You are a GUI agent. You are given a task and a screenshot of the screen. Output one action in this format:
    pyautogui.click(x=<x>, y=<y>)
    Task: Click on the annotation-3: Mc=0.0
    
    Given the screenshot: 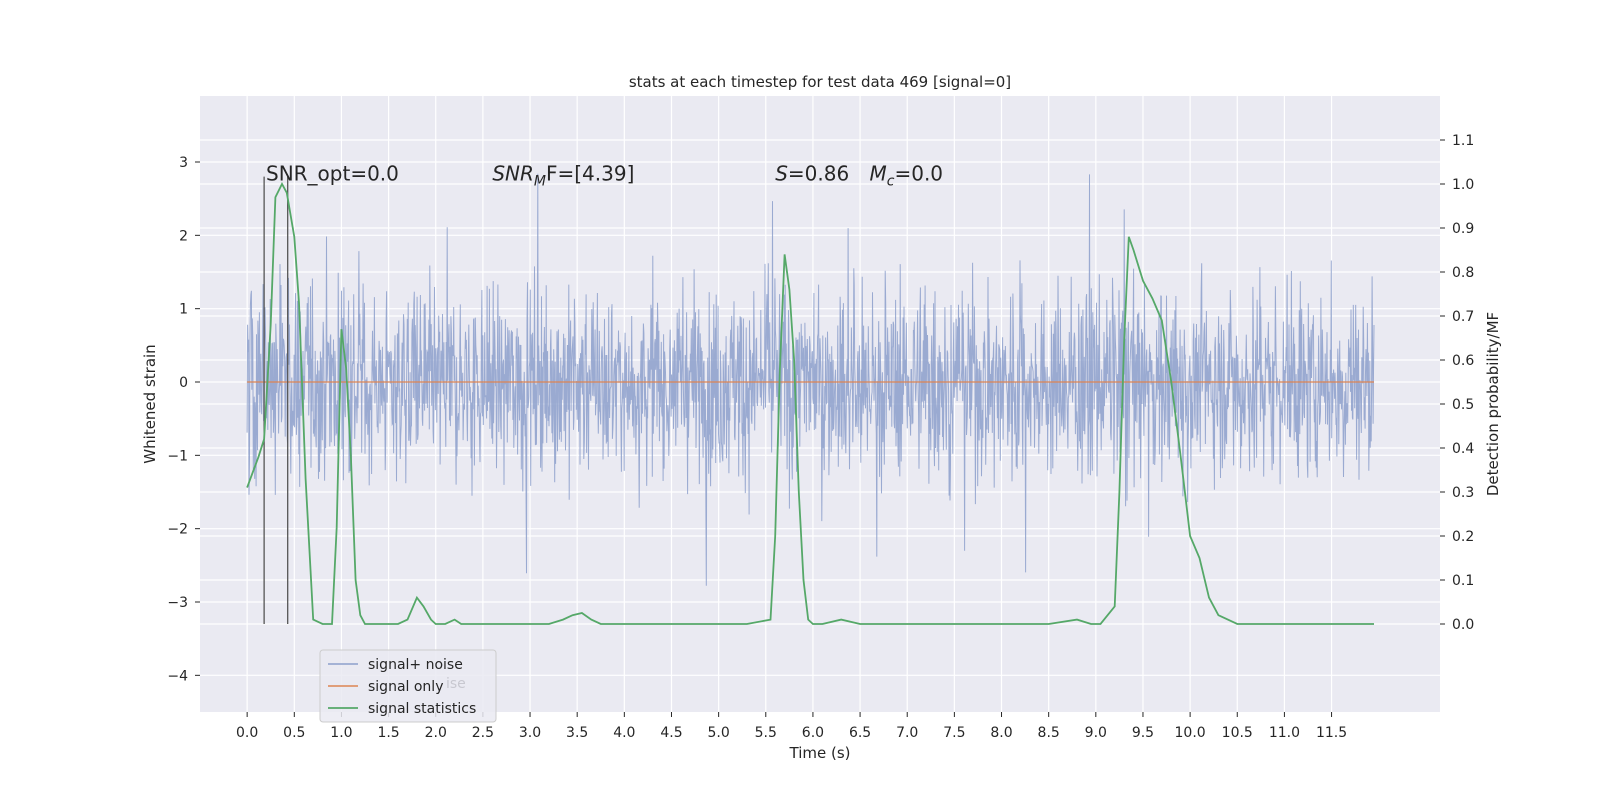 What is the action you would take?
    pyautogui.click(x=907, y=175)
    